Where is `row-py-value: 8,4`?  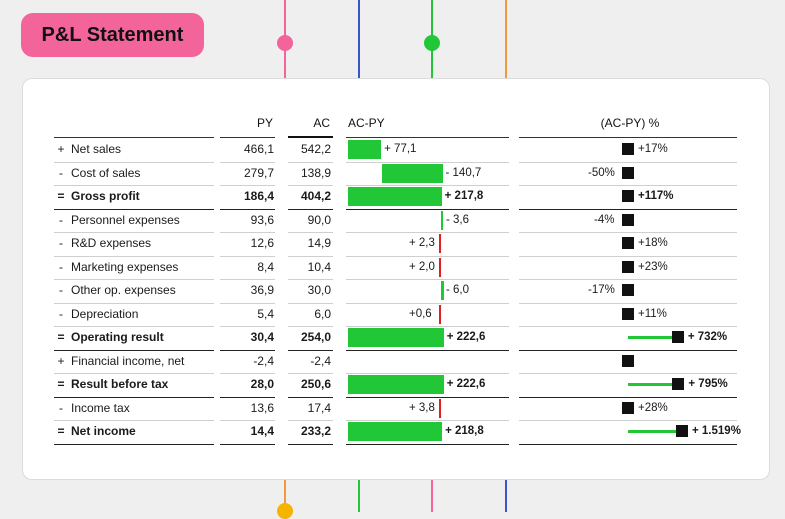
row-py-value: 8,4 is located at coordinates (265, 266).